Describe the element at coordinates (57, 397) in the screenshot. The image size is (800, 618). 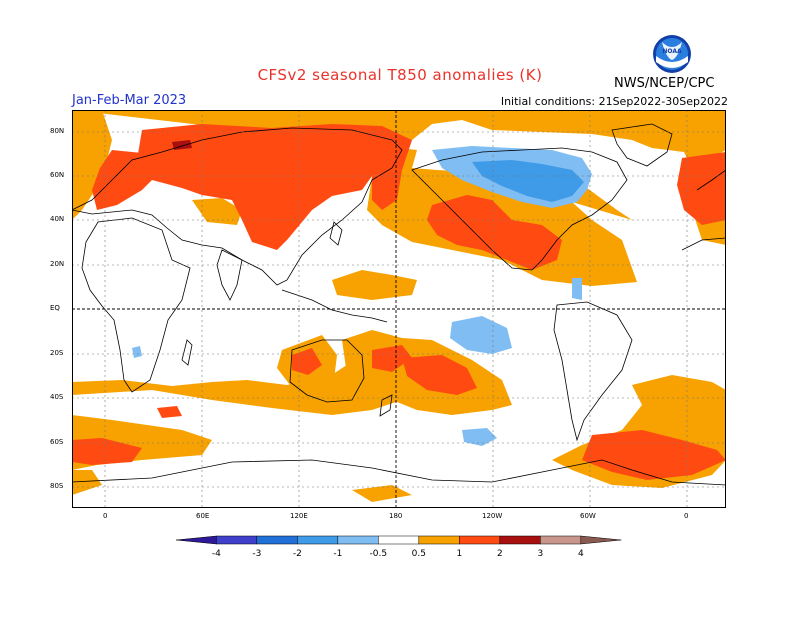
I see `lat-label: 40S` at that location.